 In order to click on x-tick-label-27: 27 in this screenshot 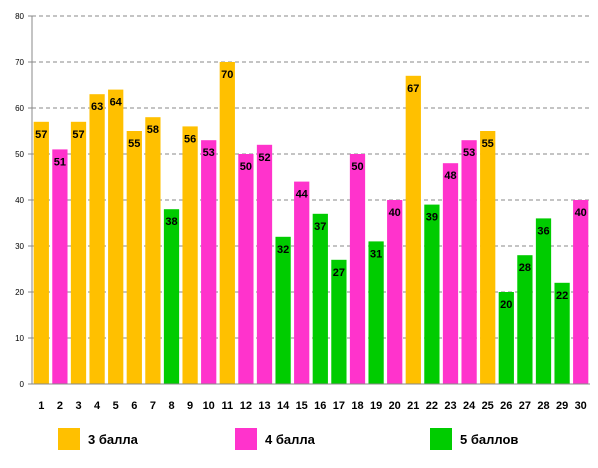, I will do `click(525, 406)`.